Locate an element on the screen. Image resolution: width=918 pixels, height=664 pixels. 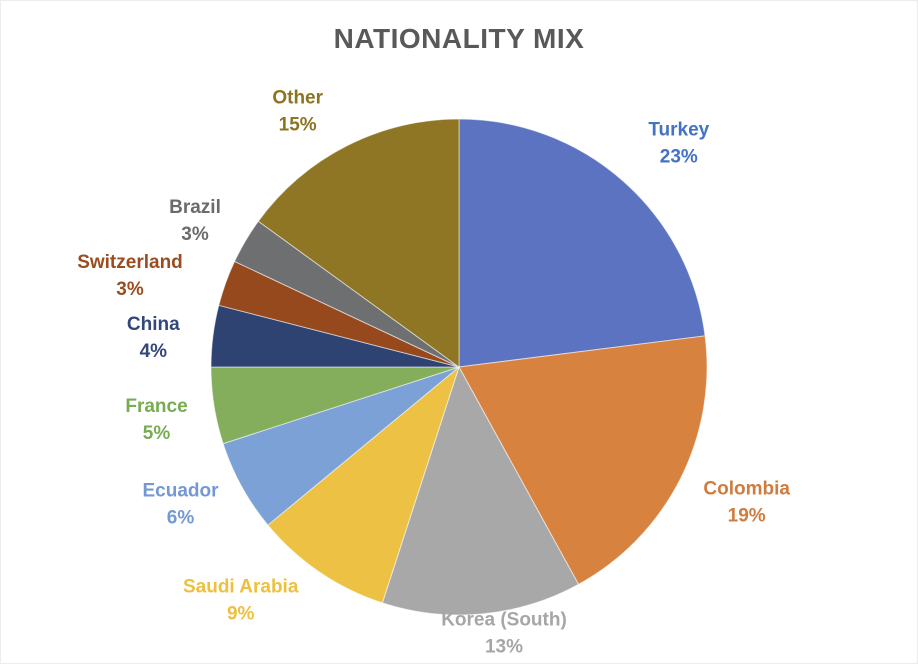
slice-category-label: Saudi Arabia is located at coordinates (241, 586).